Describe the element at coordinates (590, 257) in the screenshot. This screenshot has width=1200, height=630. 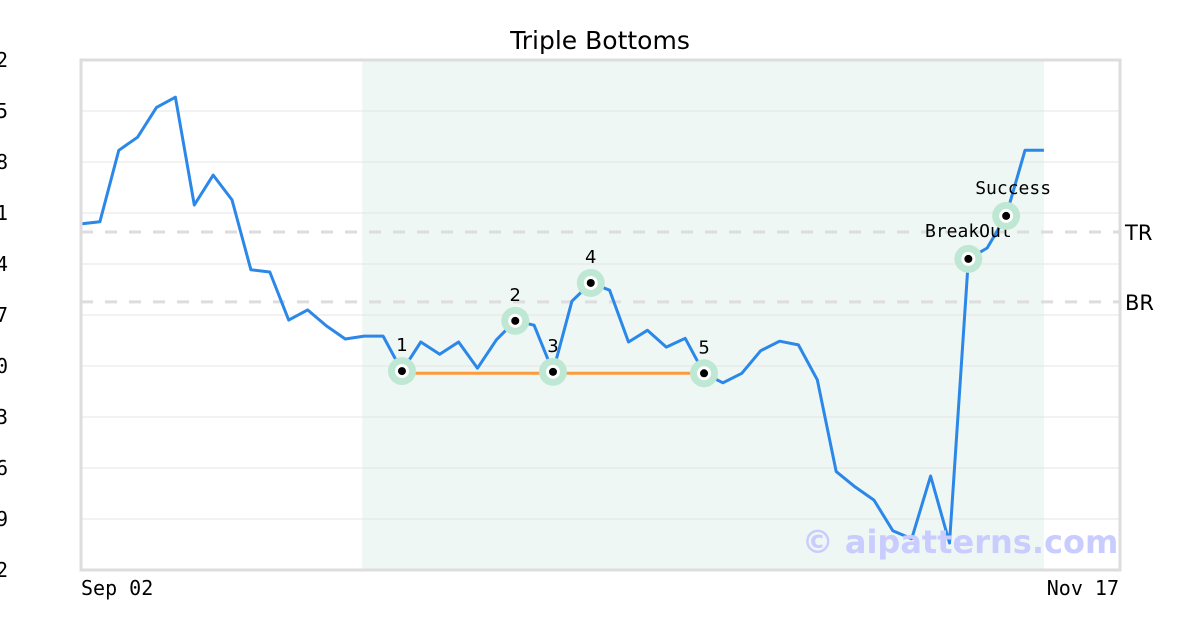
I see `marker-label-4: 4` at that location.